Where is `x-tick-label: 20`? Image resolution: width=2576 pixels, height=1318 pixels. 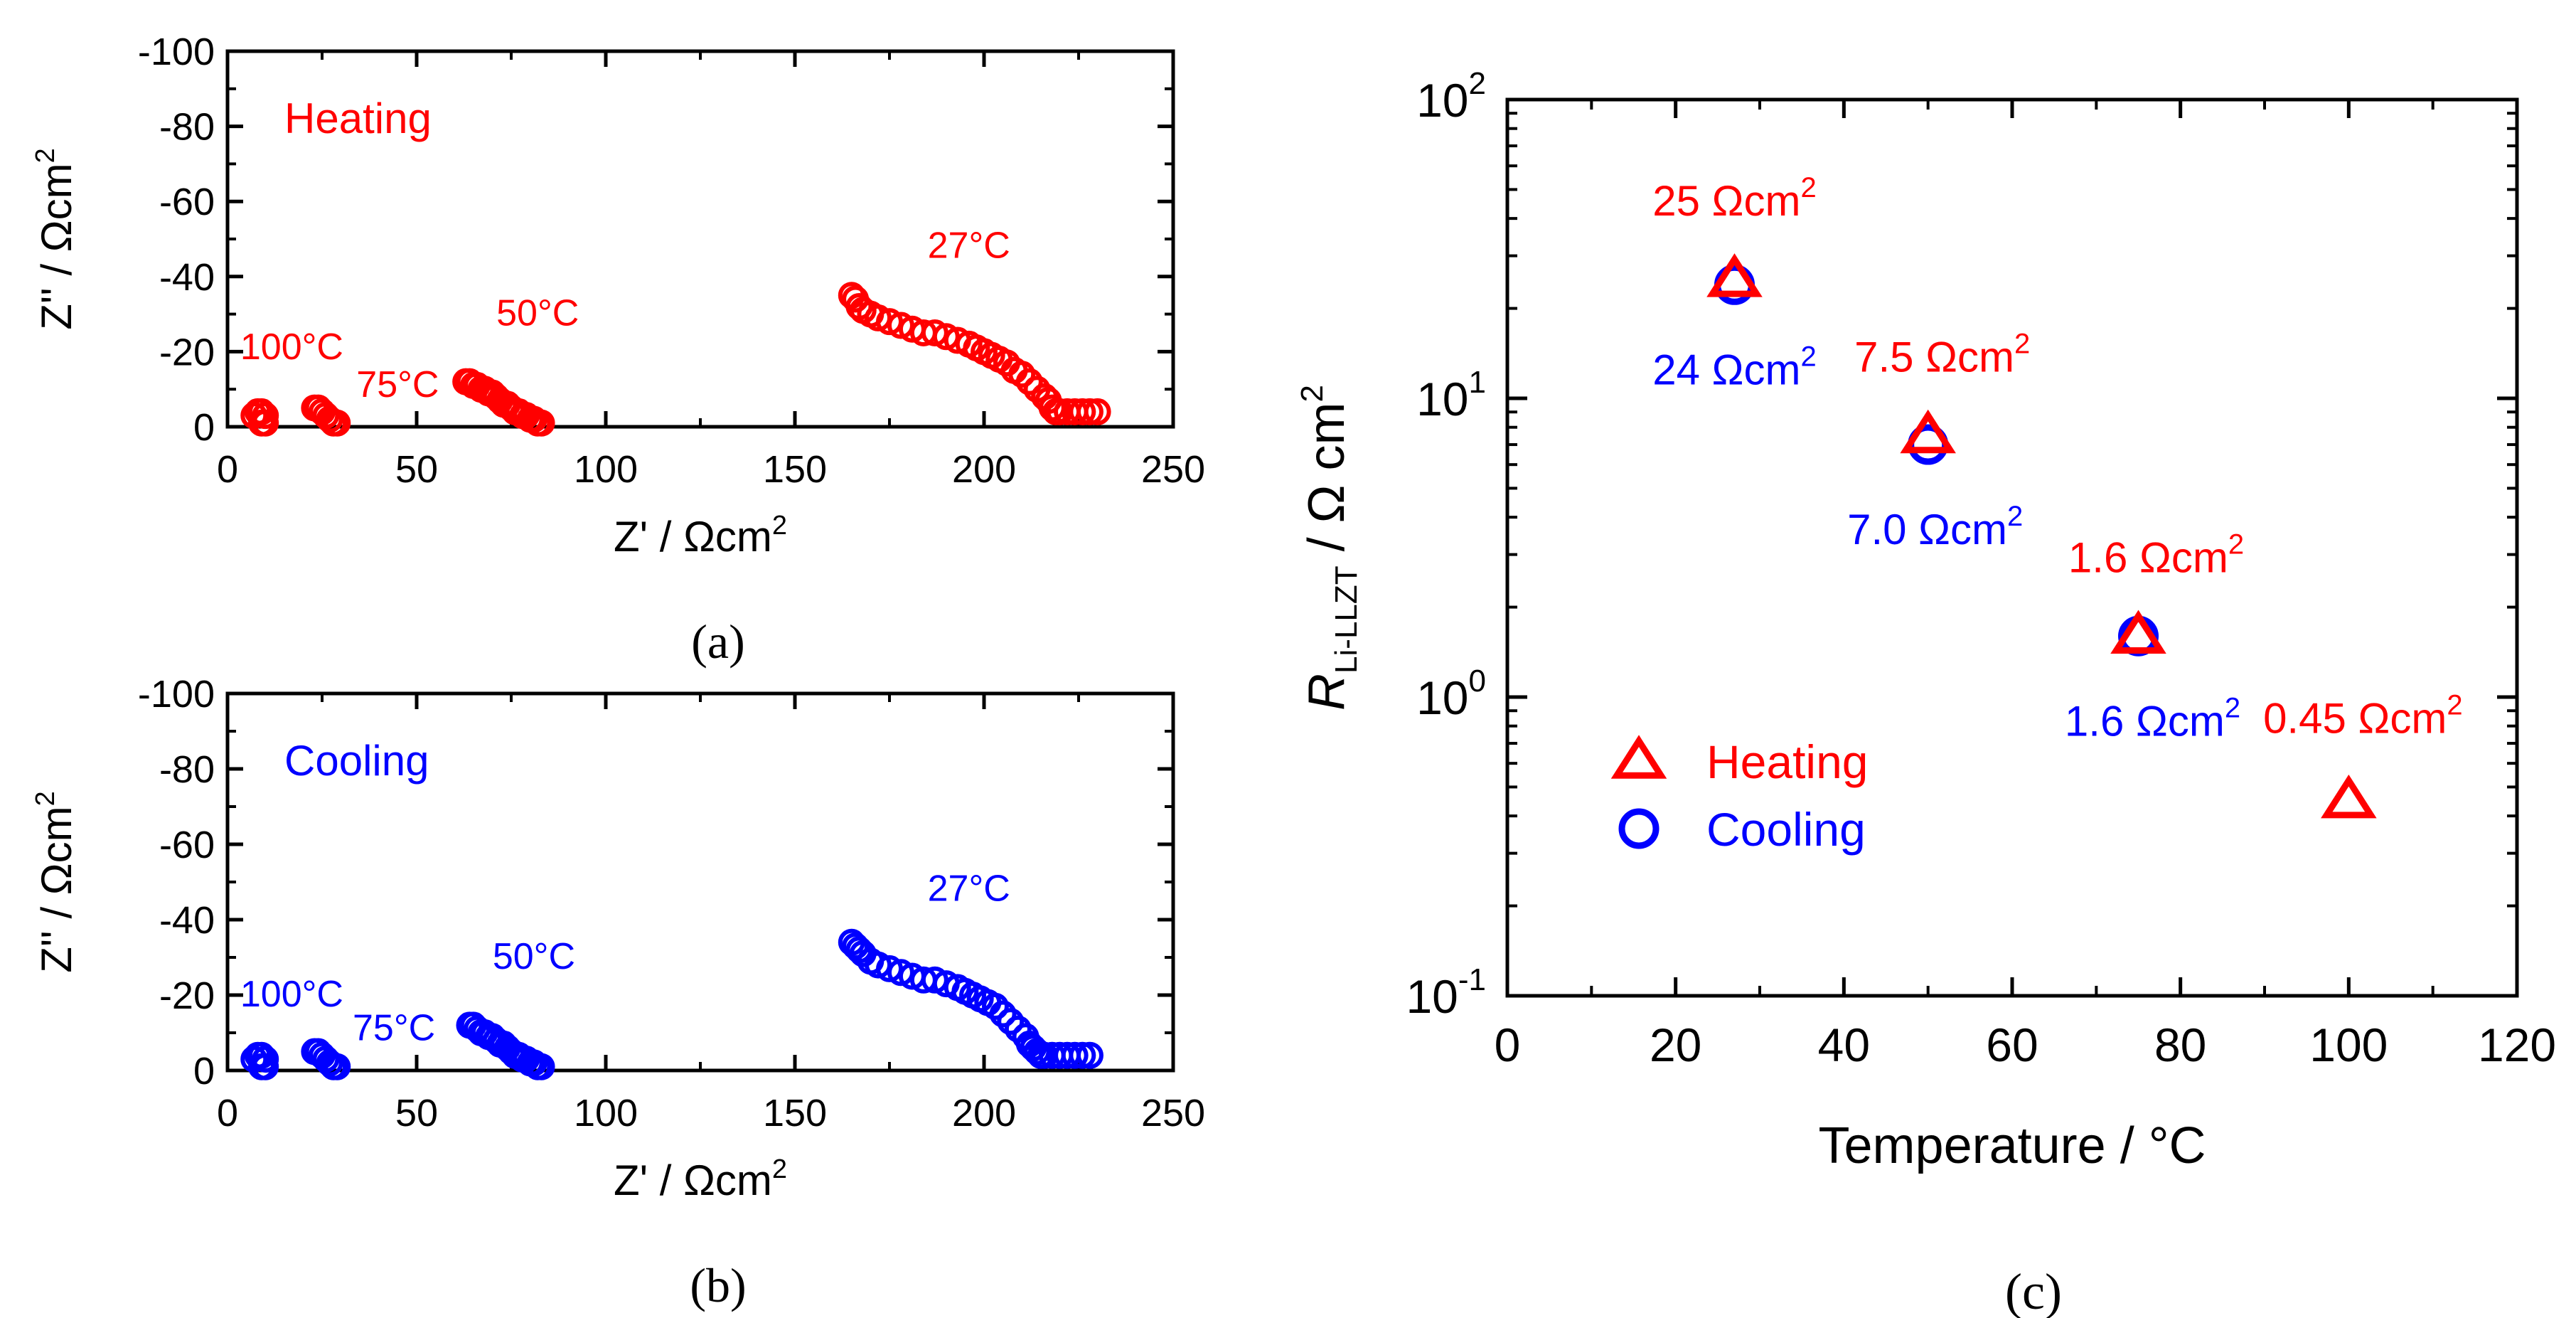
x-tick-label: 20 is located at coordinates (1675, 1045).